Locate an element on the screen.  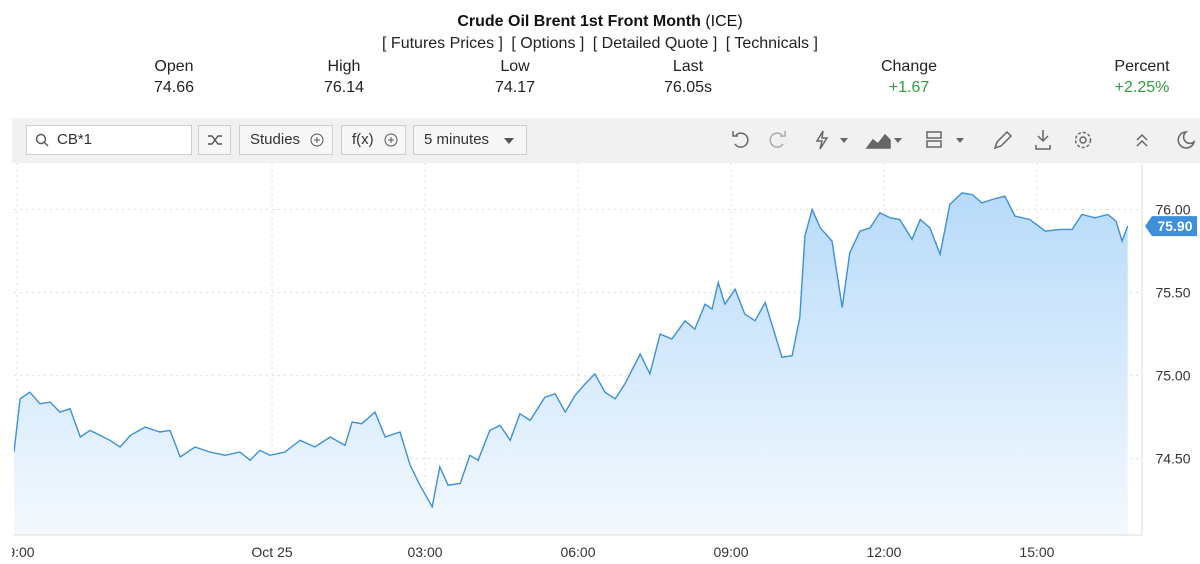
stat-label: High is located at coordinates (344, 66).